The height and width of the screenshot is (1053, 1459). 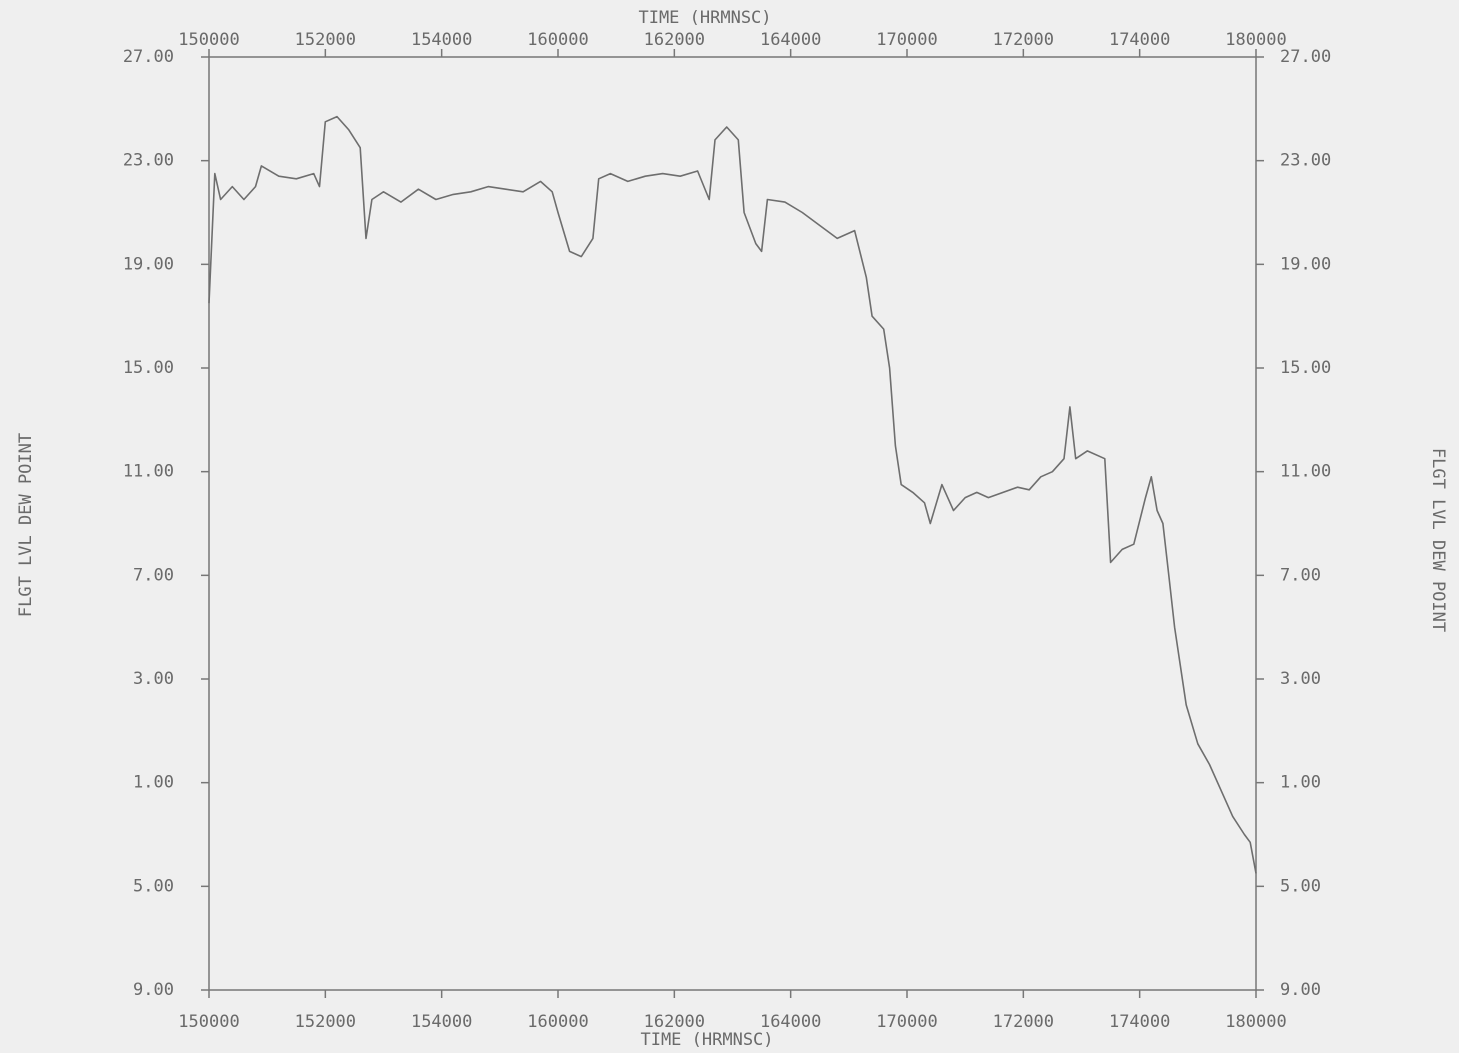 I want to click on x-tick-label-top: 172000, so click(x=1023, y=40).